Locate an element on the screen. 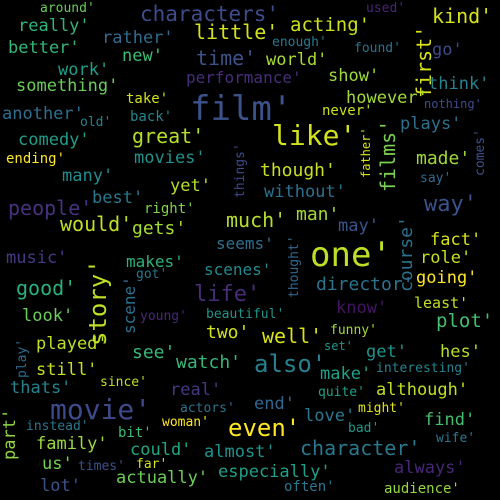  word-never: never' is located at coordinates (347, 111).